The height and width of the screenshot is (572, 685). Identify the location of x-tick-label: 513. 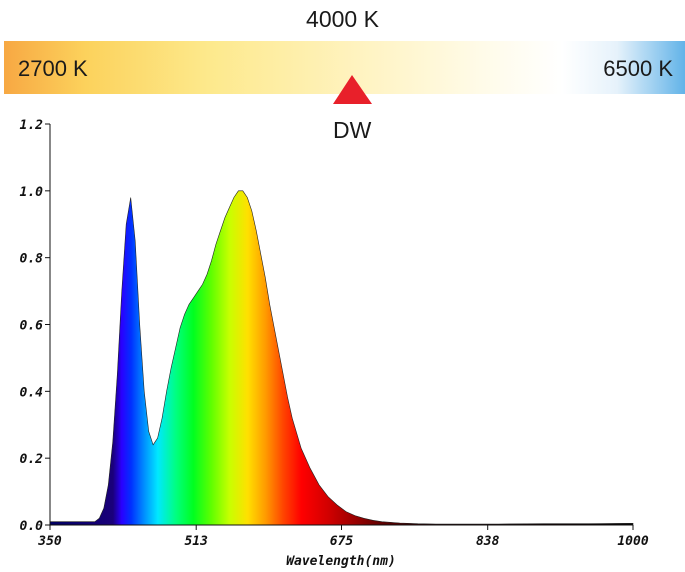
(196, 541).